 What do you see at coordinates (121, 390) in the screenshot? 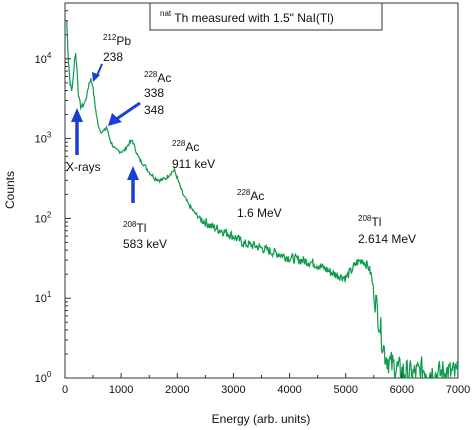
I see `x-tick-label: 1000` at bounding box center [121, 390].